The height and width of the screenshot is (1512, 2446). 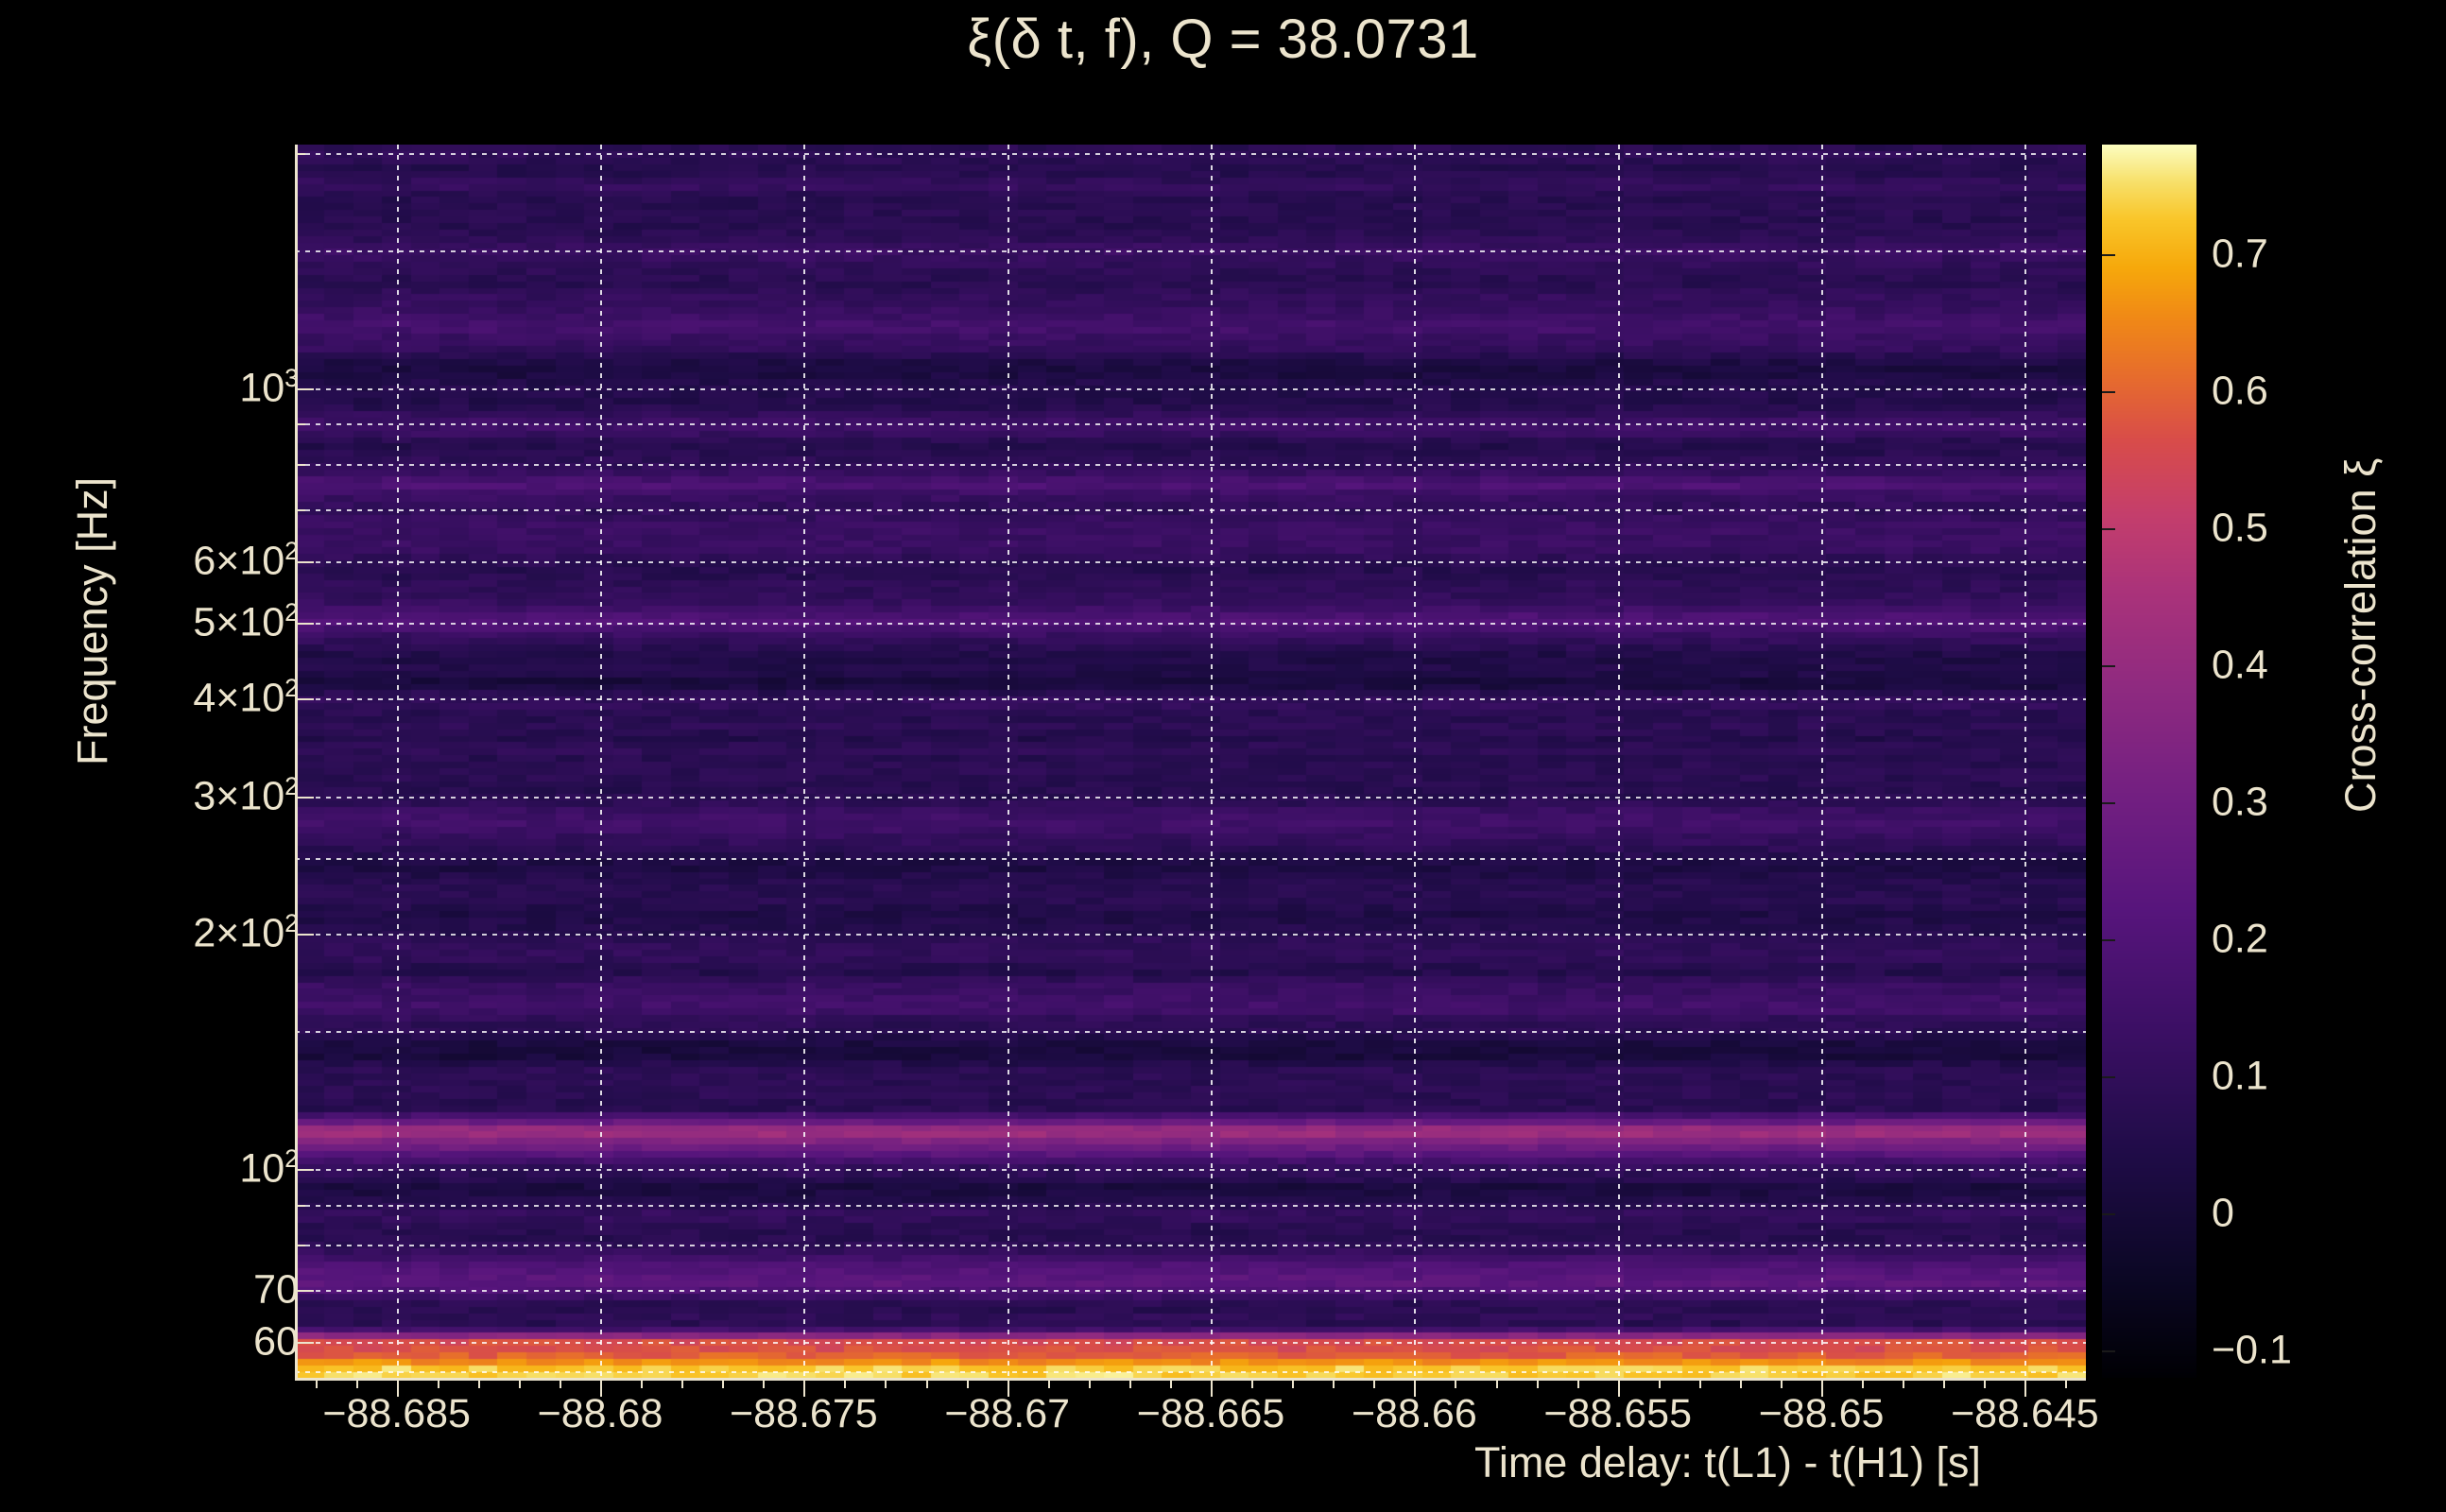 I want to click on x-axis-tick-label: −88.67, so click(x=1008, y=1413).